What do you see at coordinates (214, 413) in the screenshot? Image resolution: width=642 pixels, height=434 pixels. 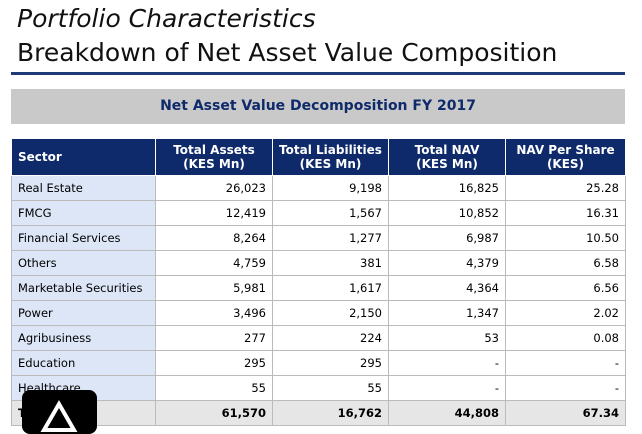 I see `total-cell: 61,570` at bounding box center [214, 413].